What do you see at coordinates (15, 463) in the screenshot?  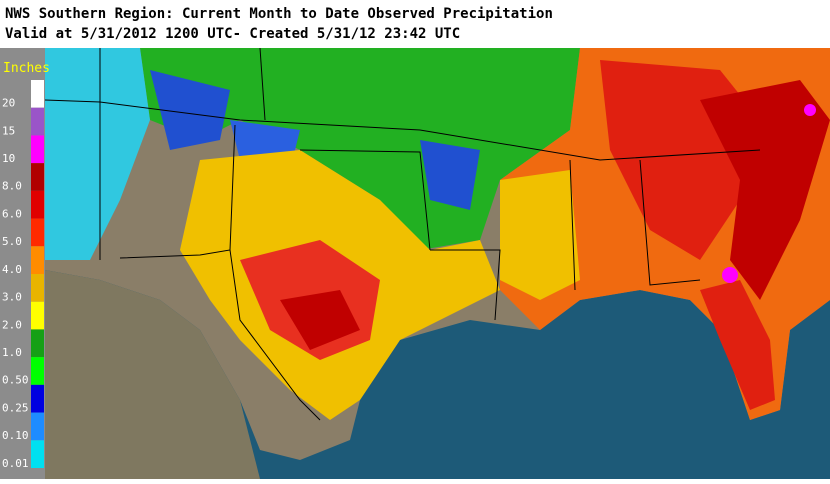 I see `legend-label: 0.01` at bounding box center [15, 463].